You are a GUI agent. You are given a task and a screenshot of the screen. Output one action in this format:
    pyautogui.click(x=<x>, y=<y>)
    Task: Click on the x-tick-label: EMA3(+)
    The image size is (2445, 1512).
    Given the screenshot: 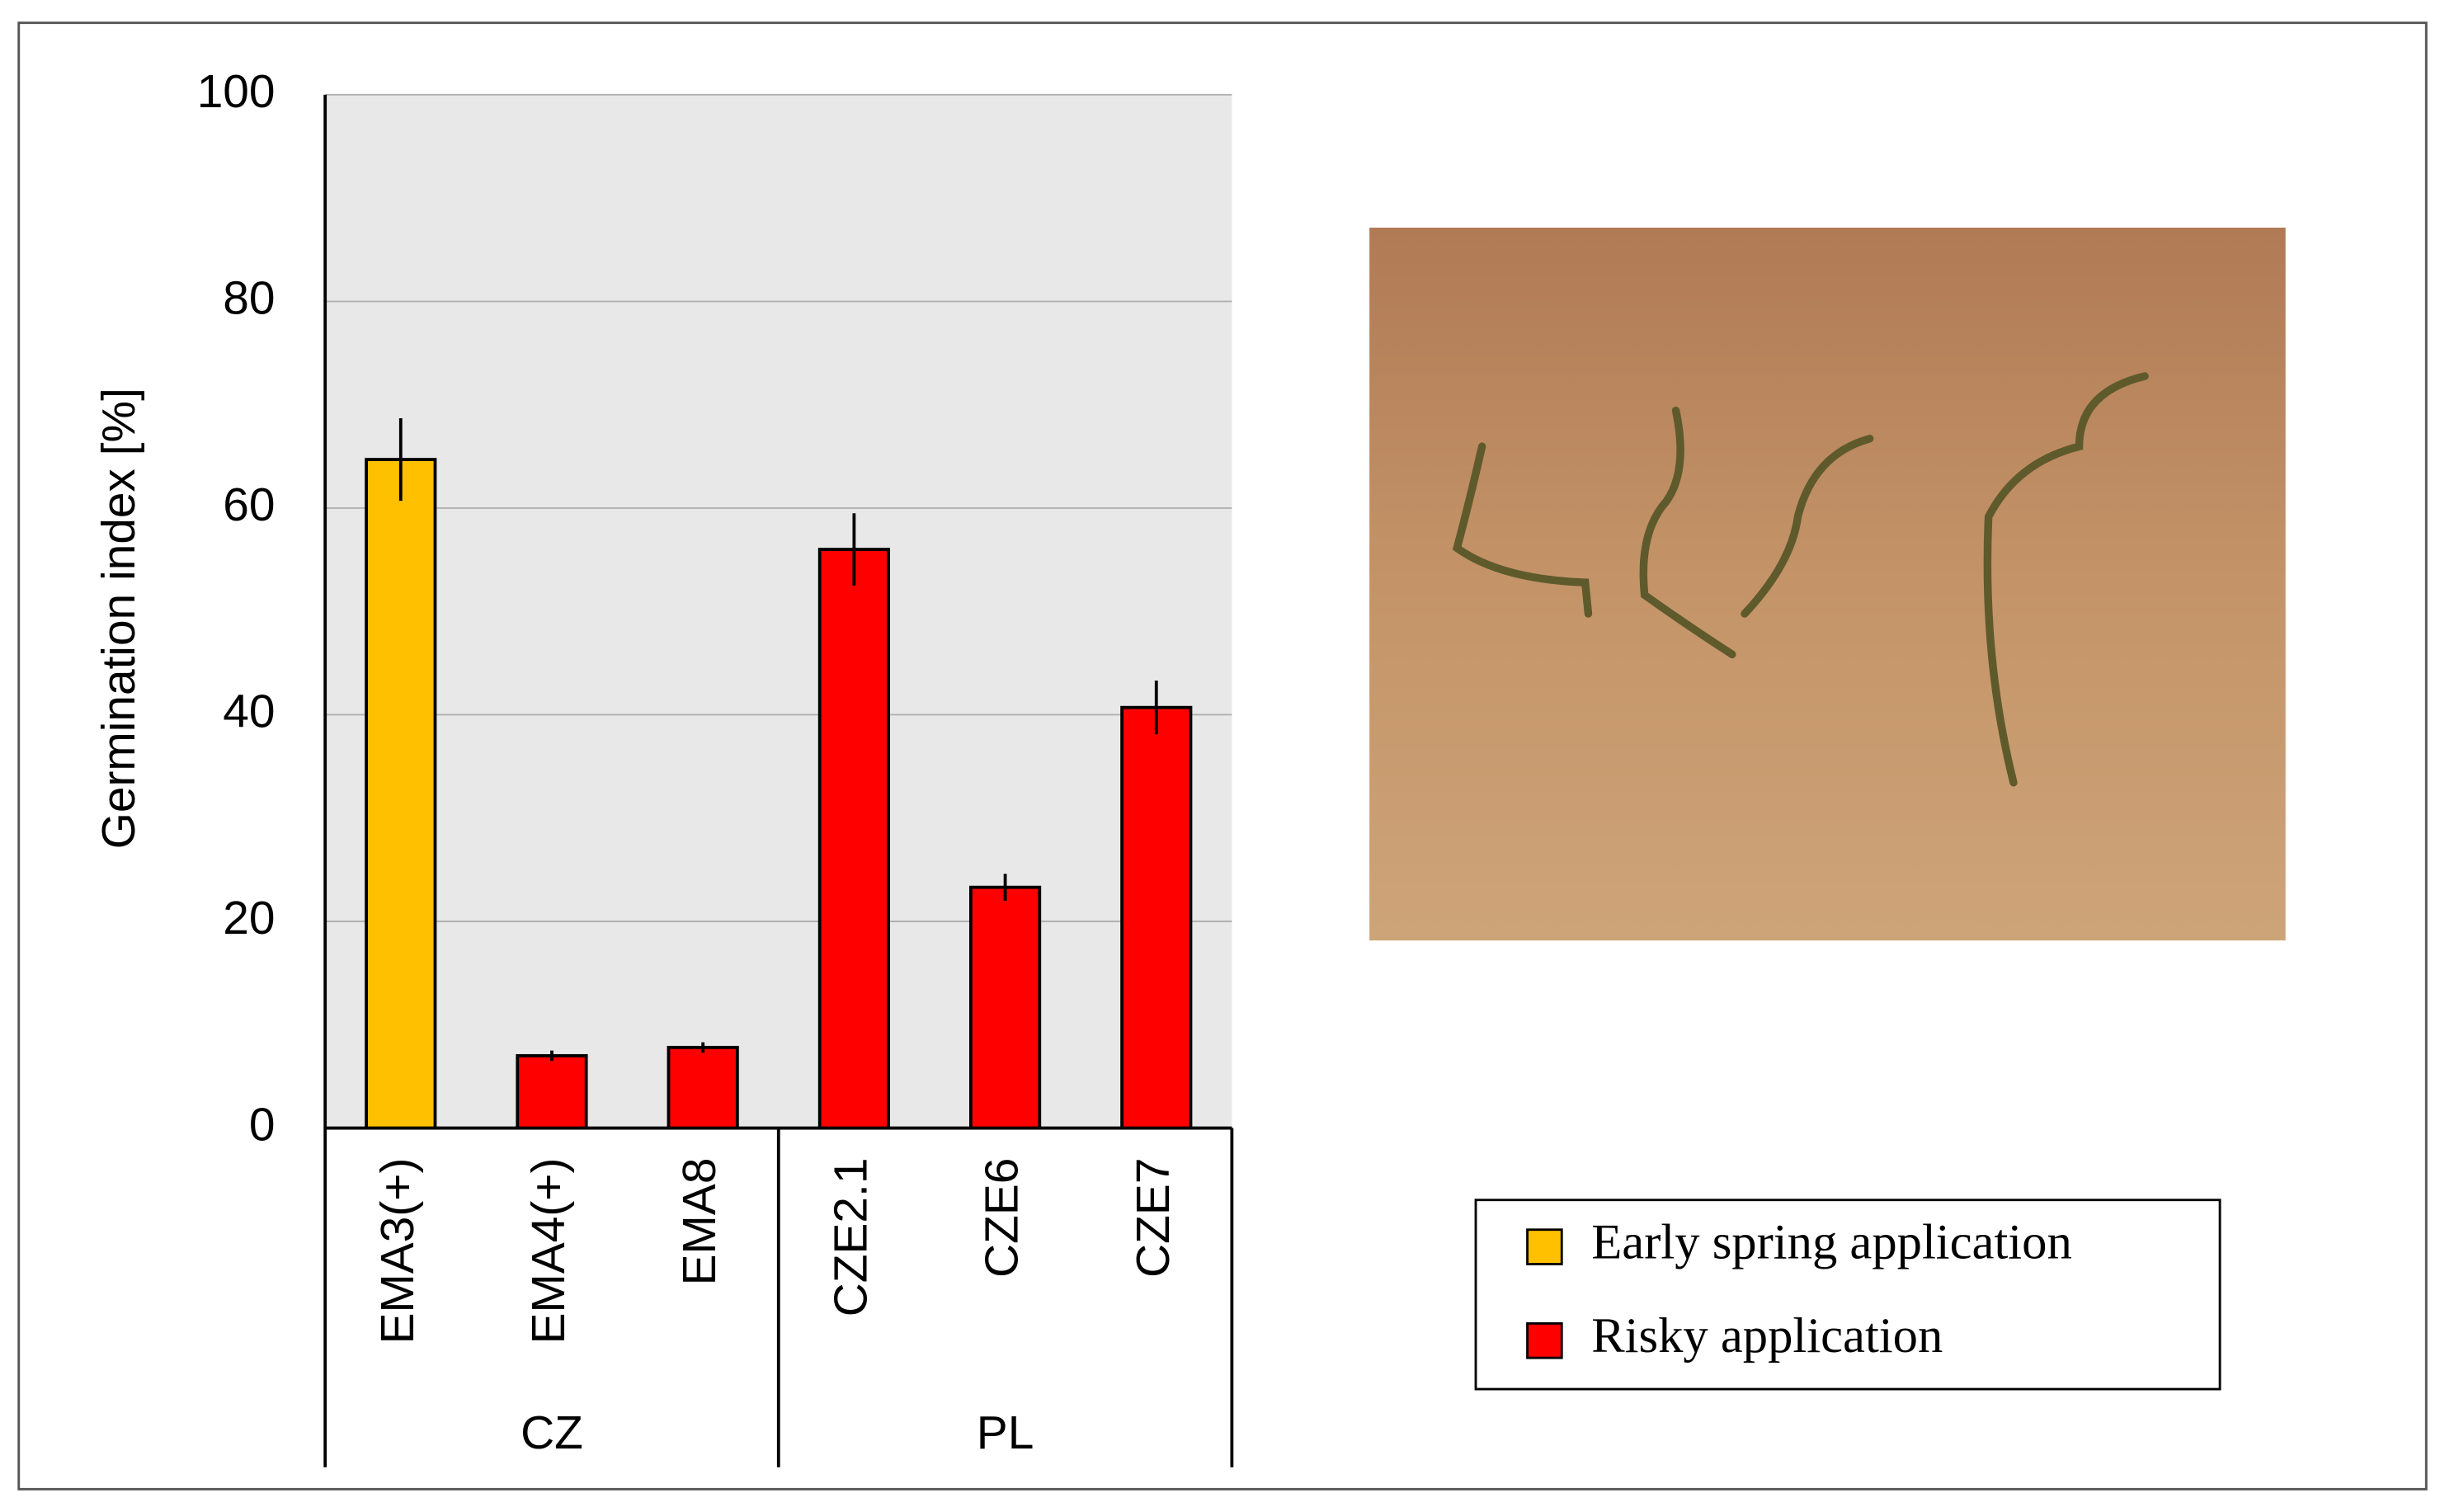 What is the action you would take?
    pyautogui.click(x=398, y=1251)
    